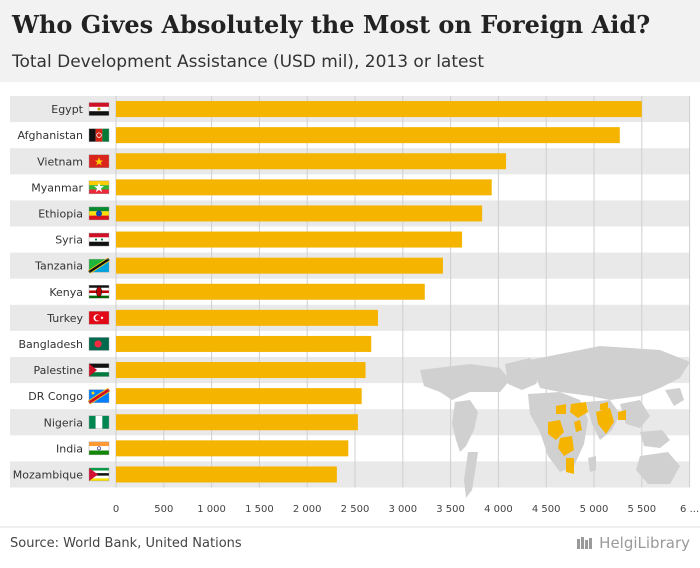  I want to click on bangladesh-flag-icon, so click(99, 344).